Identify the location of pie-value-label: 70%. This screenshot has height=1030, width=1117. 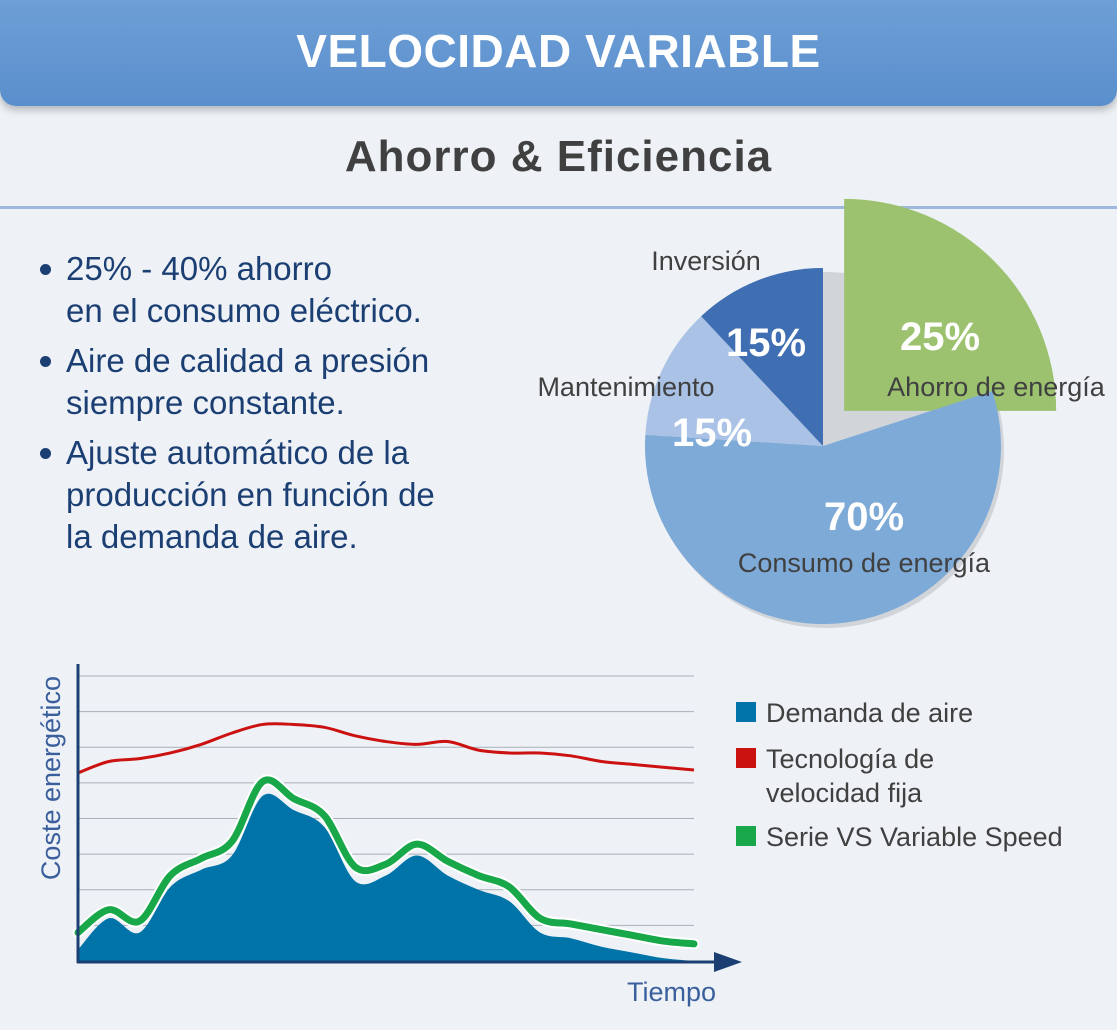
(864, 517).